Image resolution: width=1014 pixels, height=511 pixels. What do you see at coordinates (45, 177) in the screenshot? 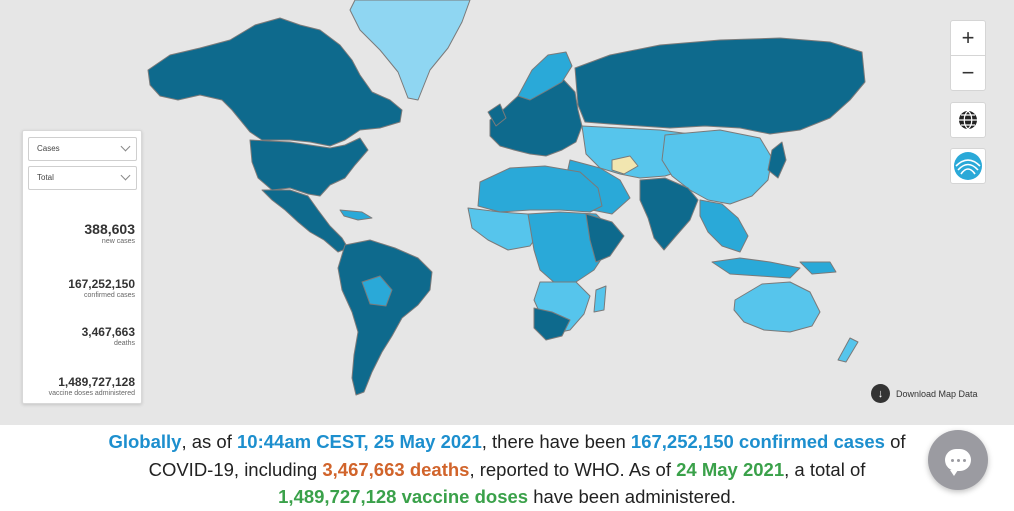
I see `period-select-value: Total` at bounding box center [45, 177].